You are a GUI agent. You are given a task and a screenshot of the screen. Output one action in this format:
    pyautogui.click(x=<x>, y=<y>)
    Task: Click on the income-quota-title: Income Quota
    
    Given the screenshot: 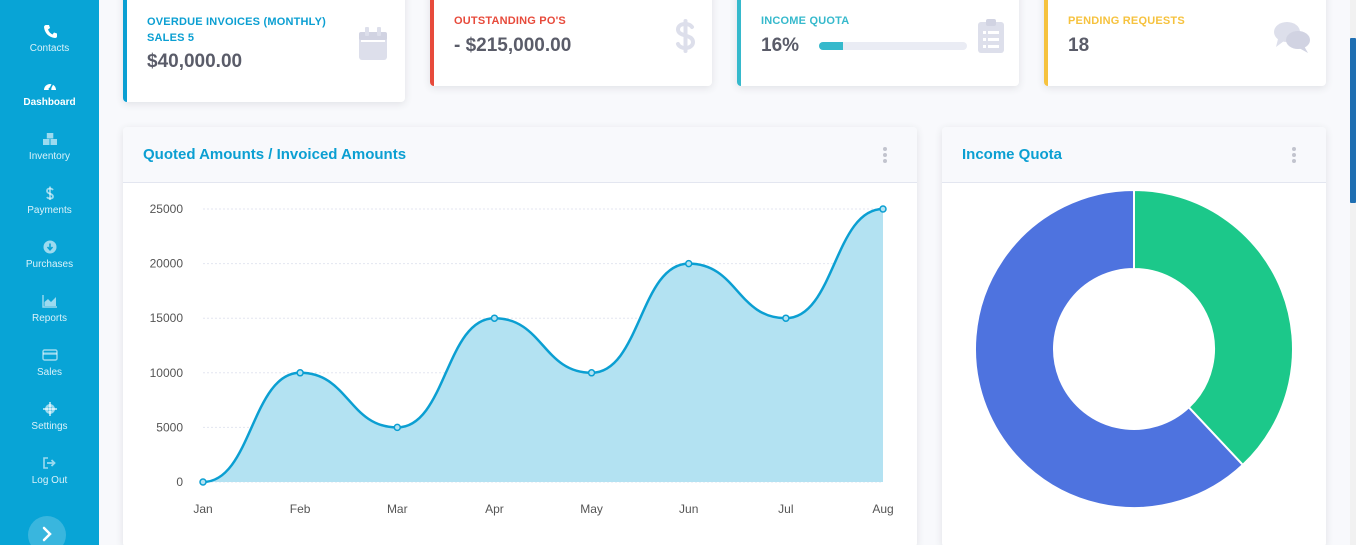 What is the action you would take?
    pyautogui.click(x=805, y=21)
    